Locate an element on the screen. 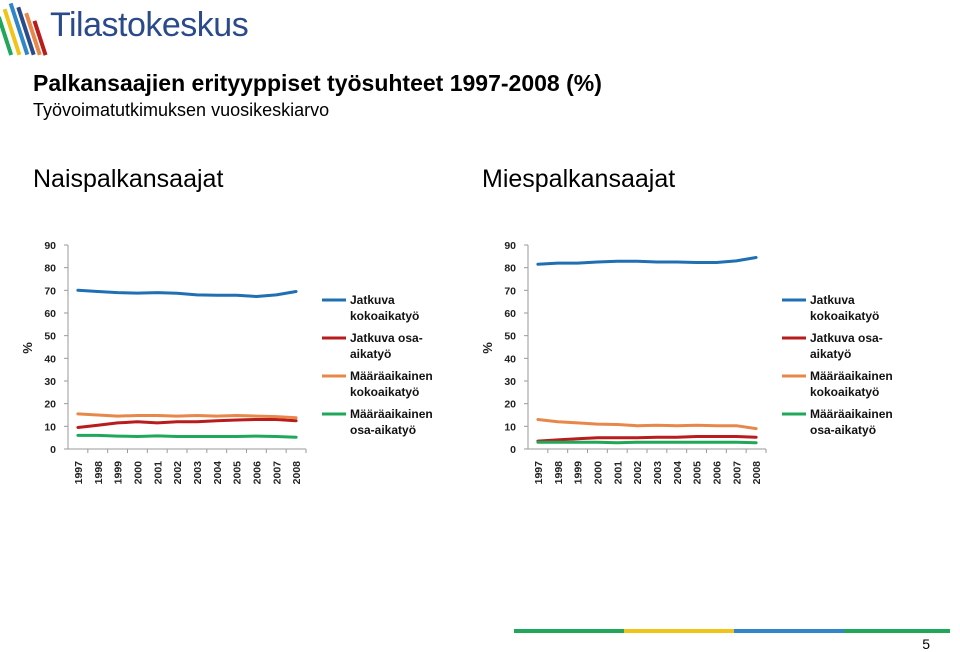 The image size is (960, 652). logo-bars-icon is located at coordinates (24, 29).